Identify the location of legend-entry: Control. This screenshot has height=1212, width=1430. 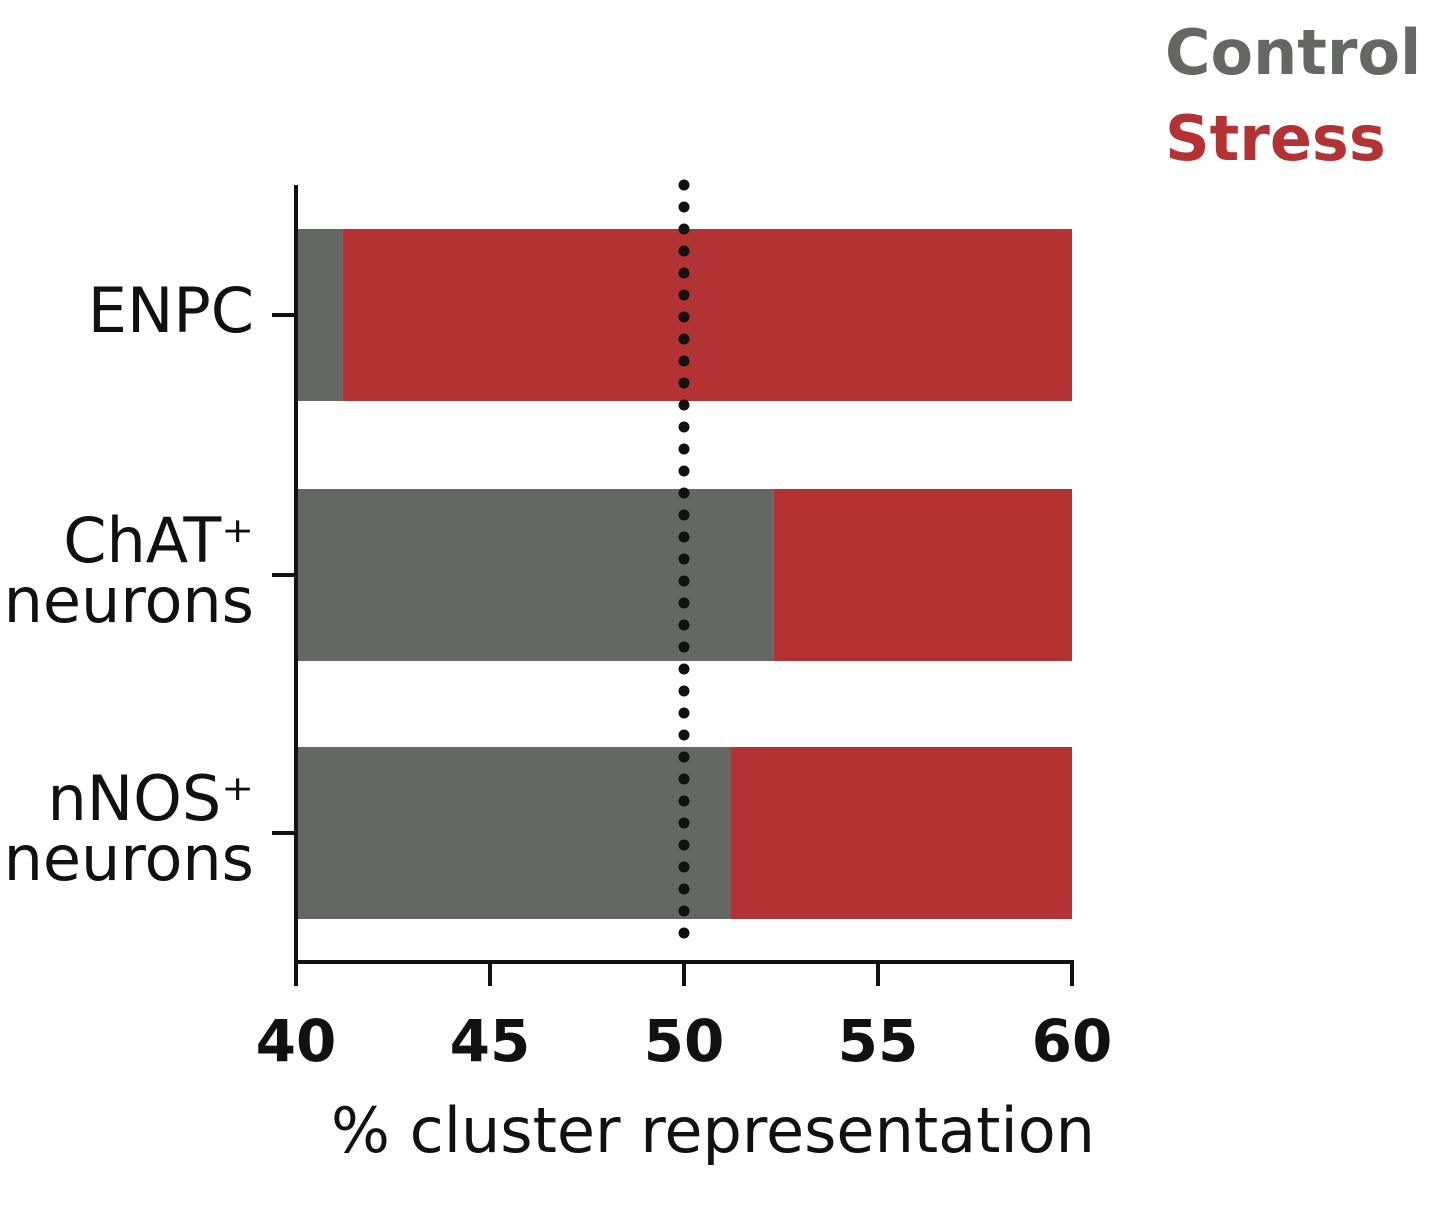
(1293, 52).